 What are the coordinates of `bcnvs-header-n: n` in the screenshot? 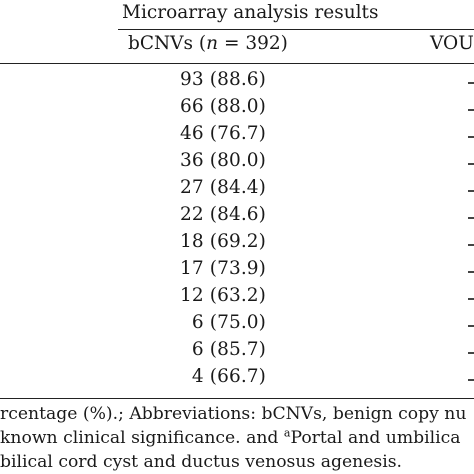 It's located at (212, 43).